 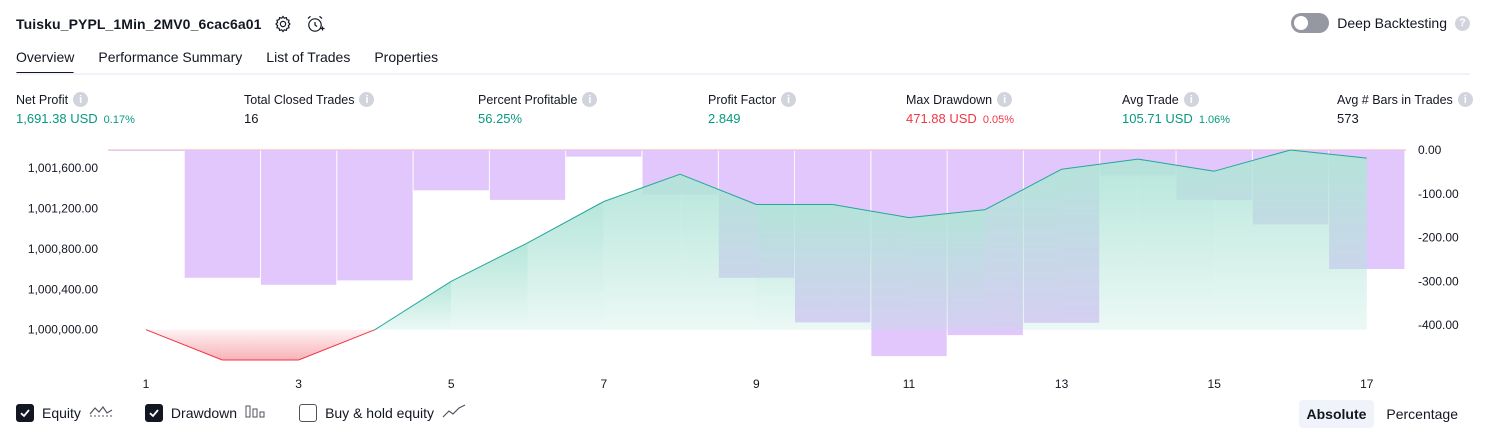 I want to click on absolute-button: Absolute, so click(x=1336, y=414).